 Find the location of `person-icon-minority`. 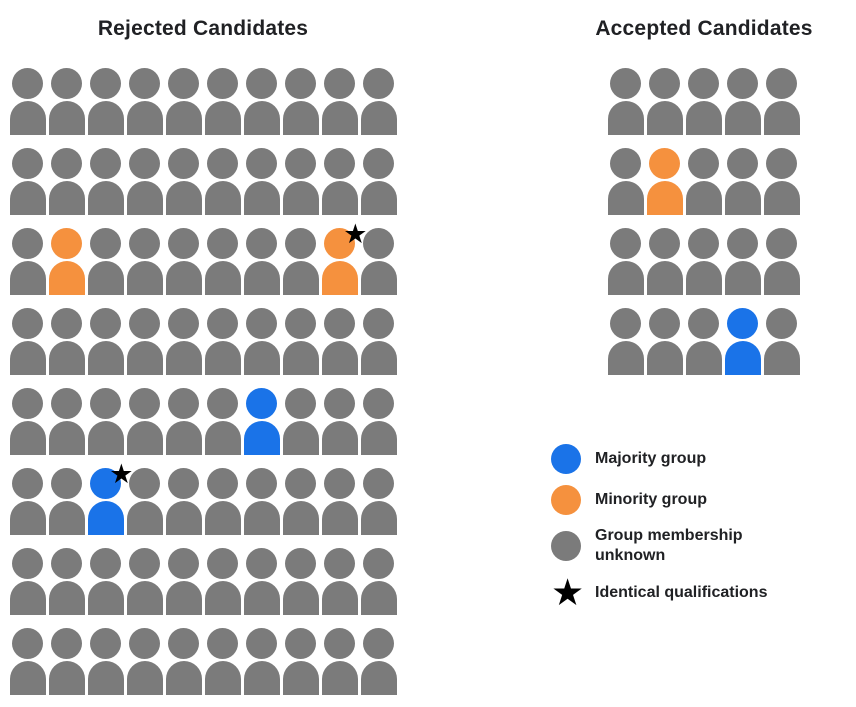

person-icon-minority is located at coordinates (66, 261).